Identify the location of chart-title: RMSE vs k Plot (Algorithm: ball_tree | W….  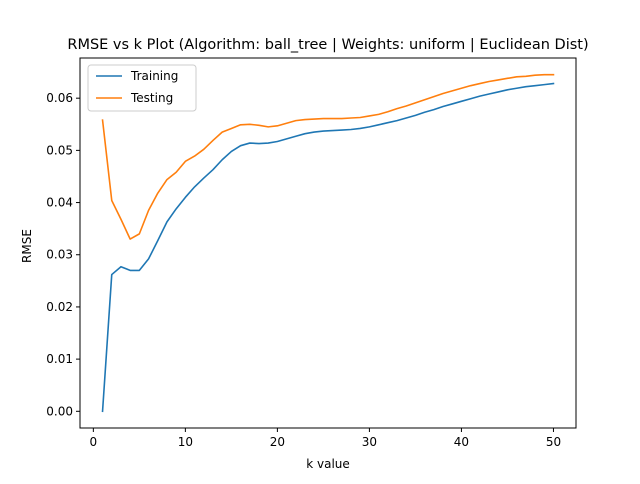
(327, 45).